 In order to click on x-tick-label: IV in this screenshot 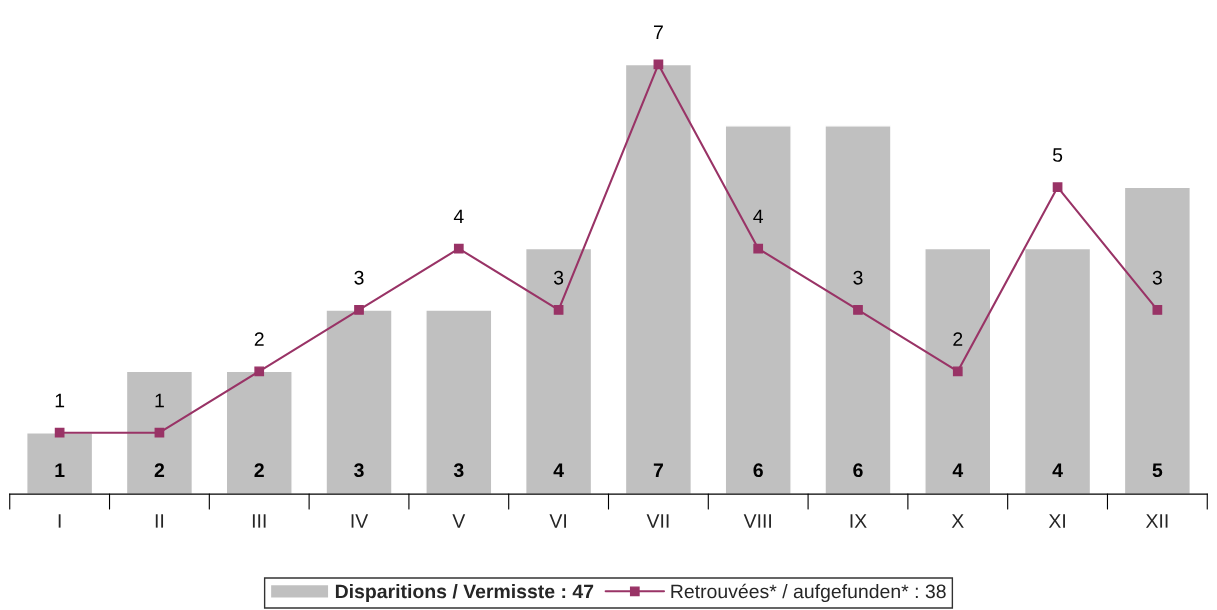, I will do `click(360, 521)`.